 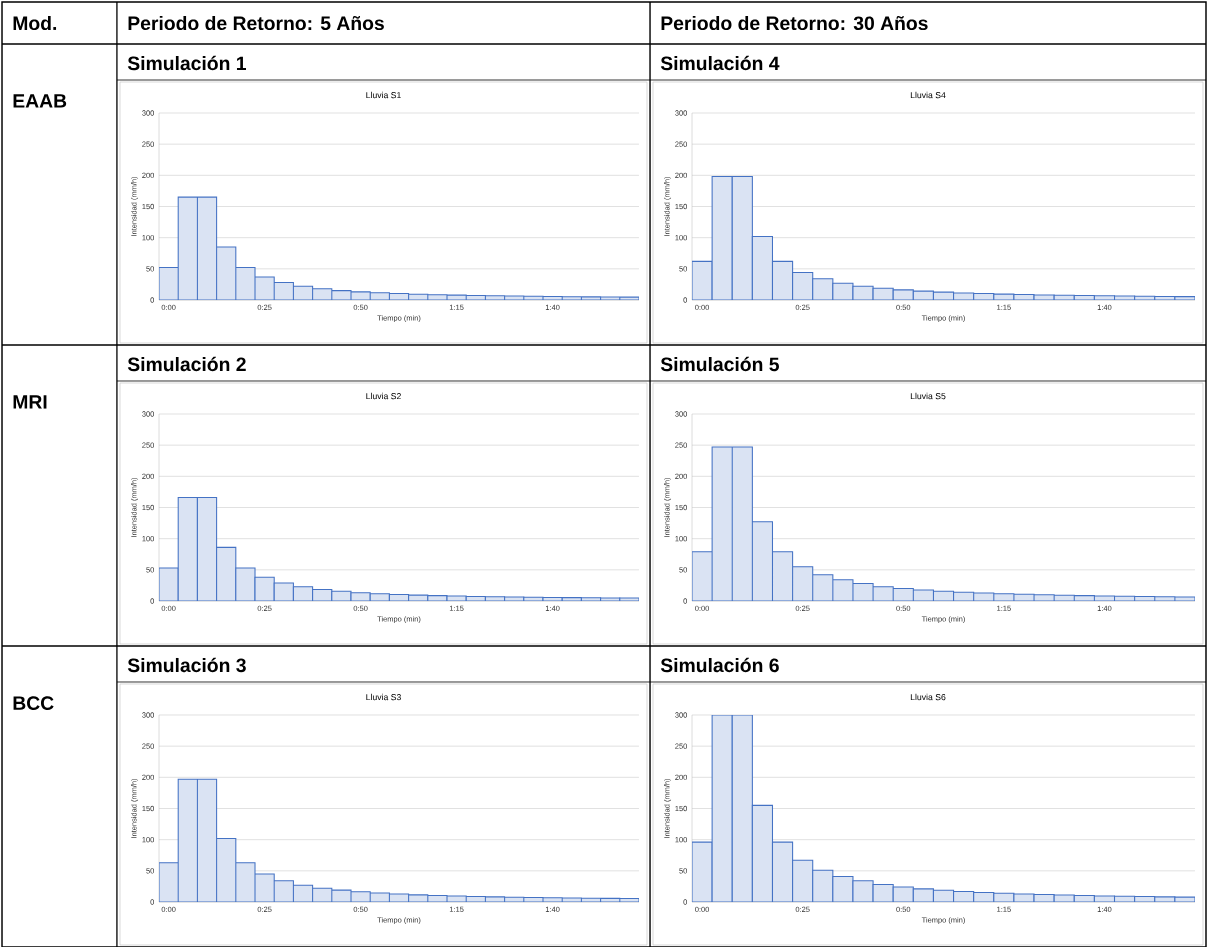 What do you see at coordinates (383, 697) in the screenshot?
I see `chart-subtitle: Lluvia S3` at bounding box center [383, 697].